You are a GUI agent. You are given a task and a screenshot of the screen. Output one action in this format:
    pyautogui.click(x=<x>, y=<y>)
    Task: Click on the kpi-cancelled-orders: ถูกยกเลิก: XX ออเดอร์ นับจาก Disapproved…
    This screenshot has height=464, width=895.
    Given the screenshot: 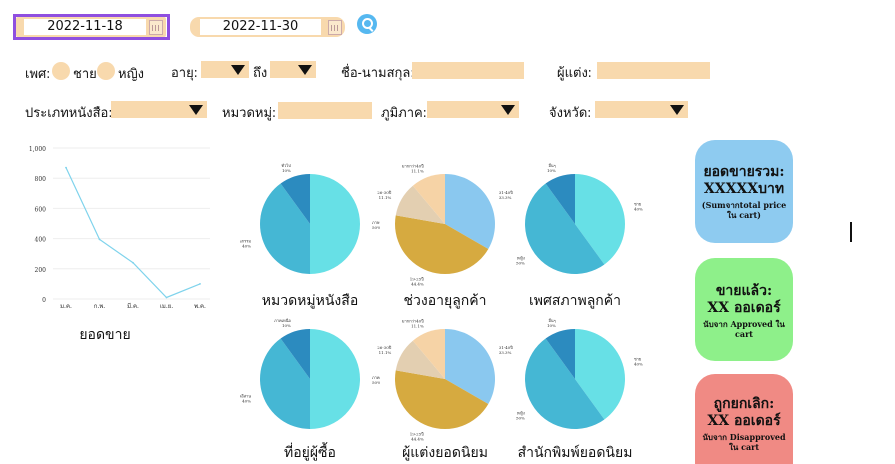 What is the action you would take?
    pyautogui.click(x=744, y=419)
    